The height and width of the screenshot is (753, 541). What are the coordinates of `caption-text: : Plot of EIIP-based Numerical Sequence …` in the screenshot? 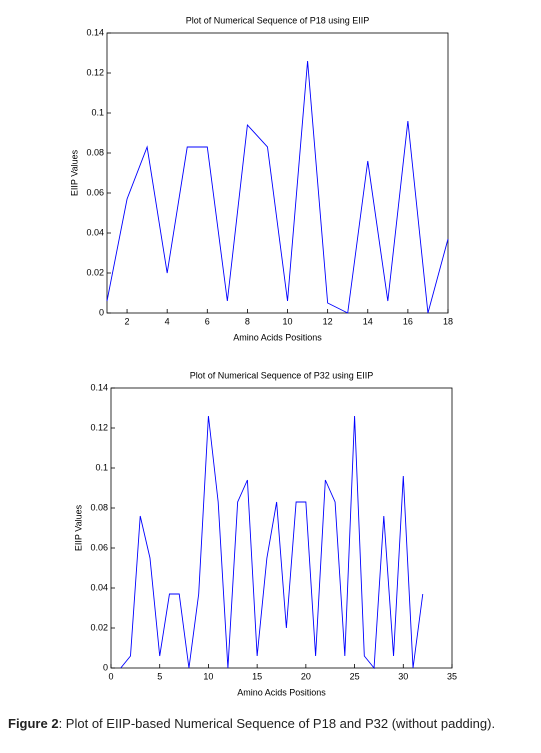 It's located at (277, 723).